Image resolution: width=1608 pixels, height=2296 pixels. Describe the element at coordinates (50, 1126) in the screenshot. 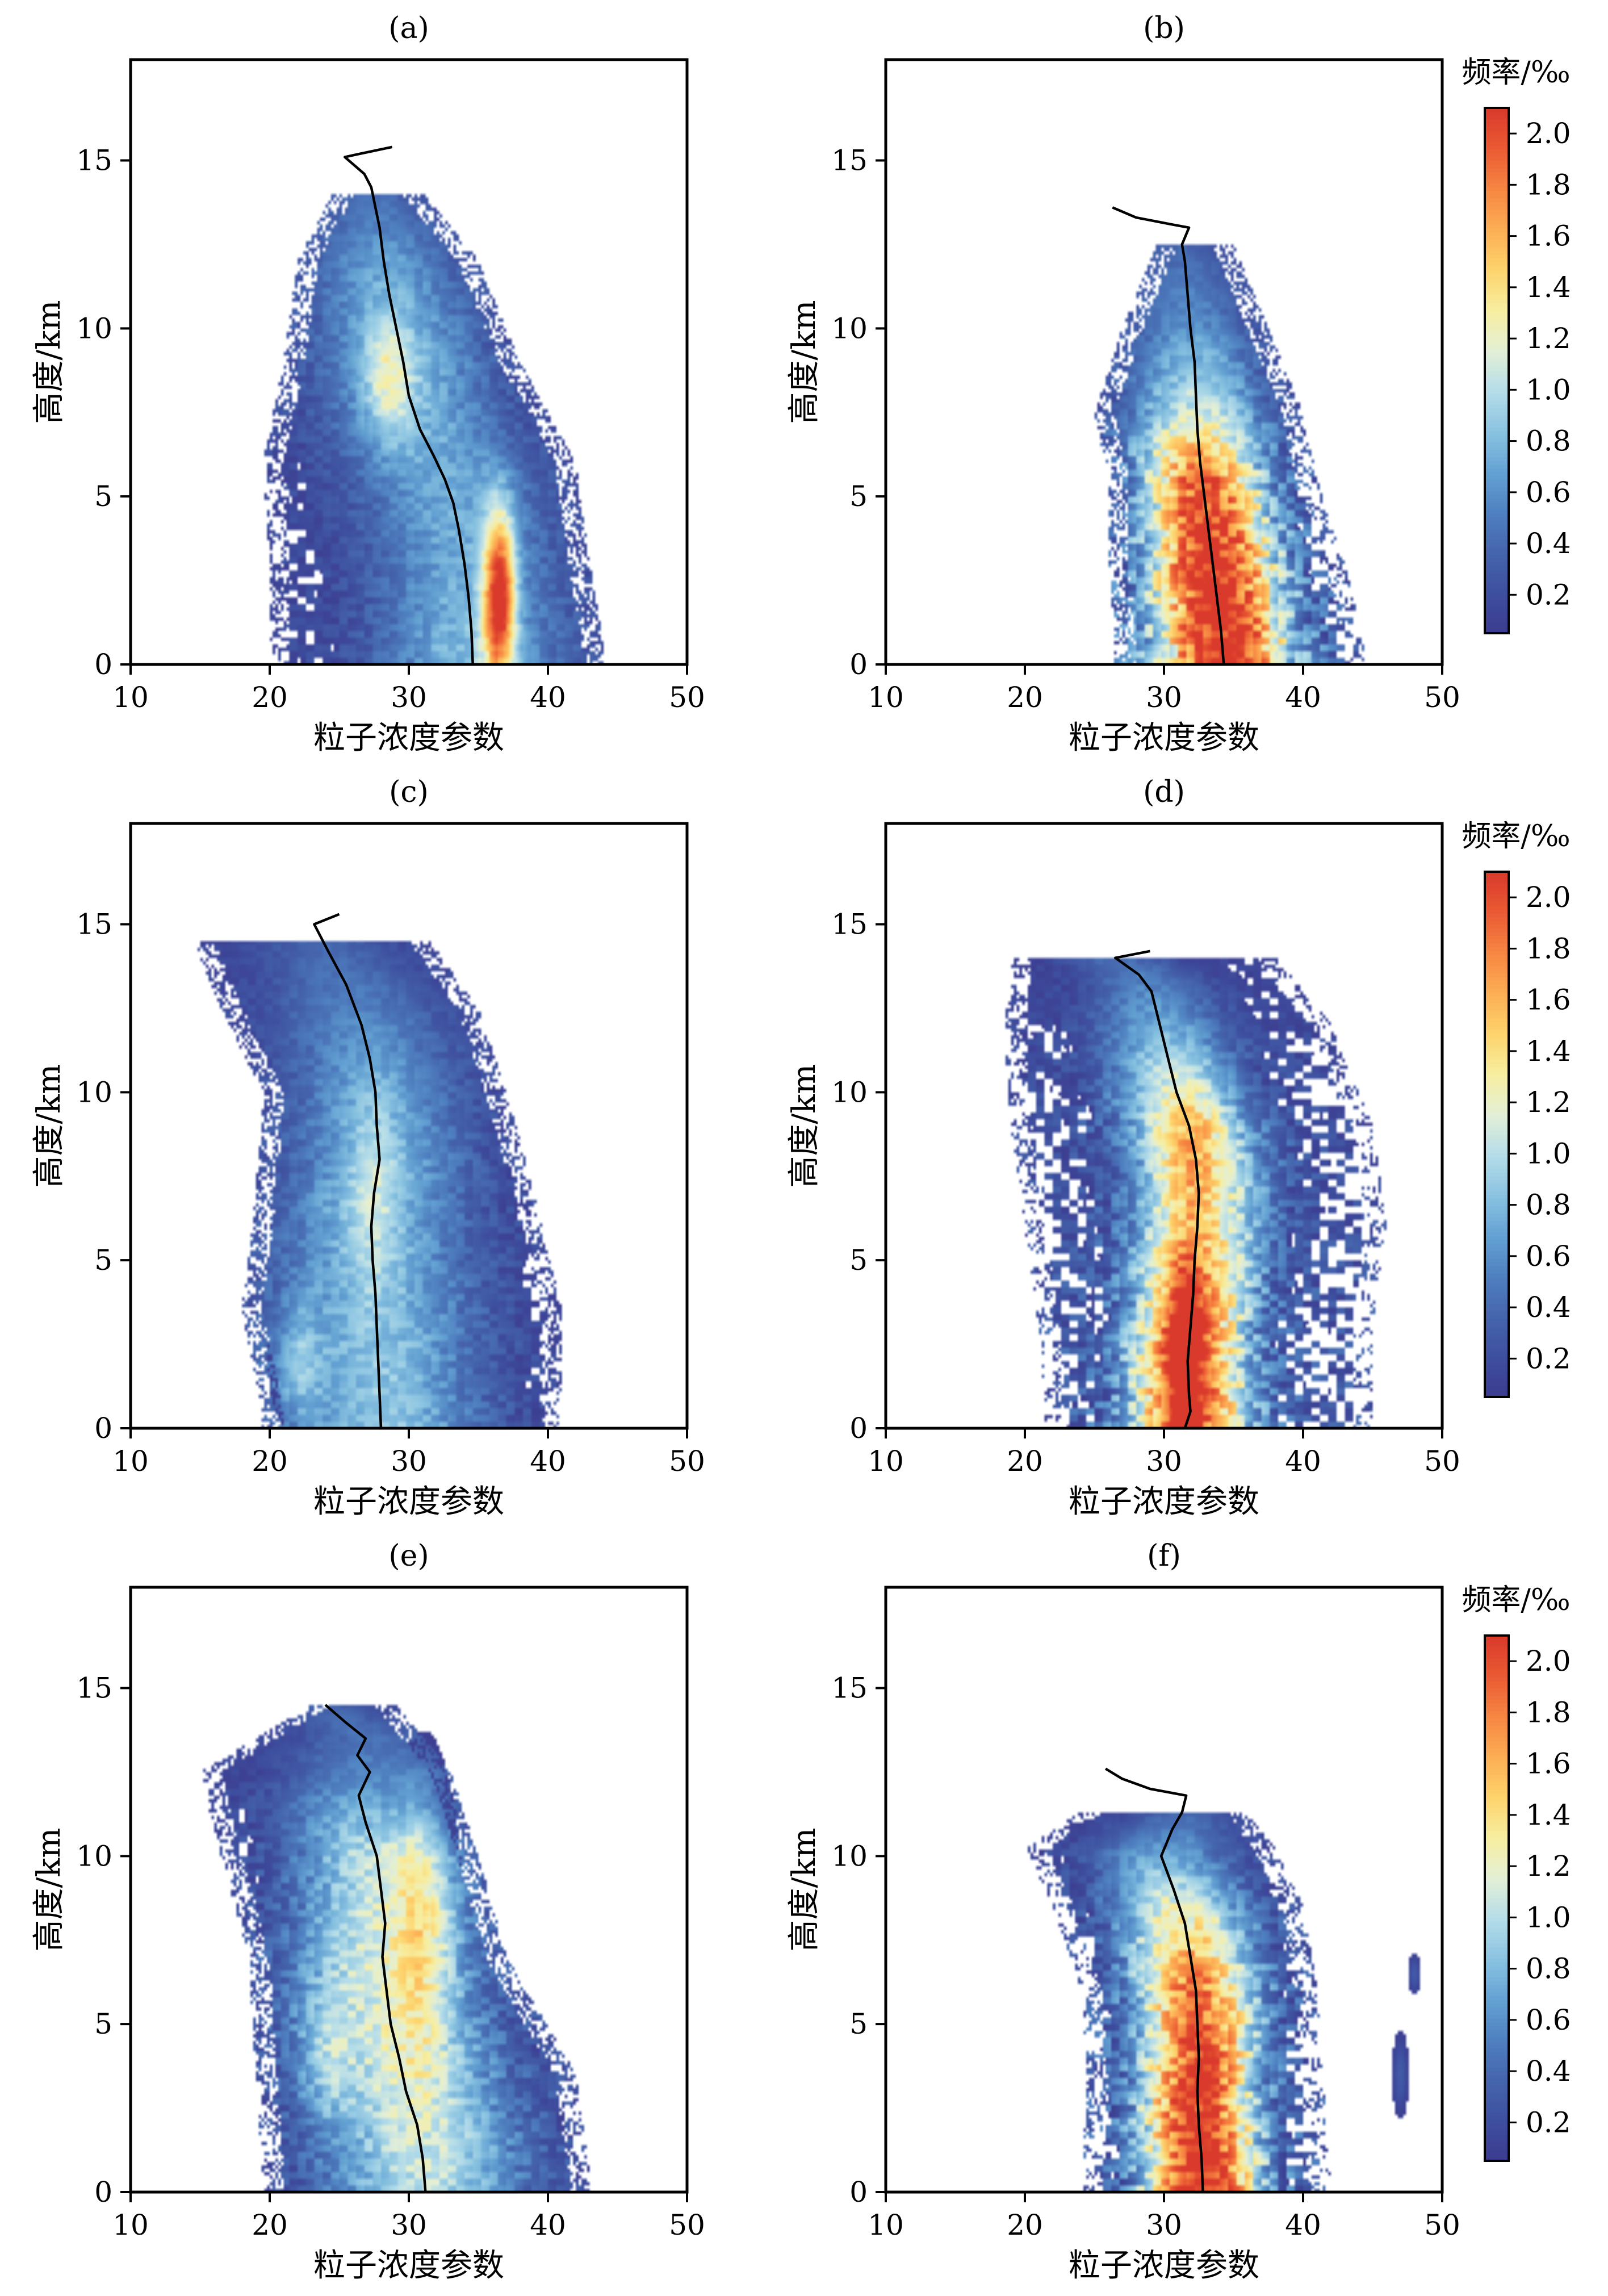

I see `y-axis-label: 高度/km` at that location.